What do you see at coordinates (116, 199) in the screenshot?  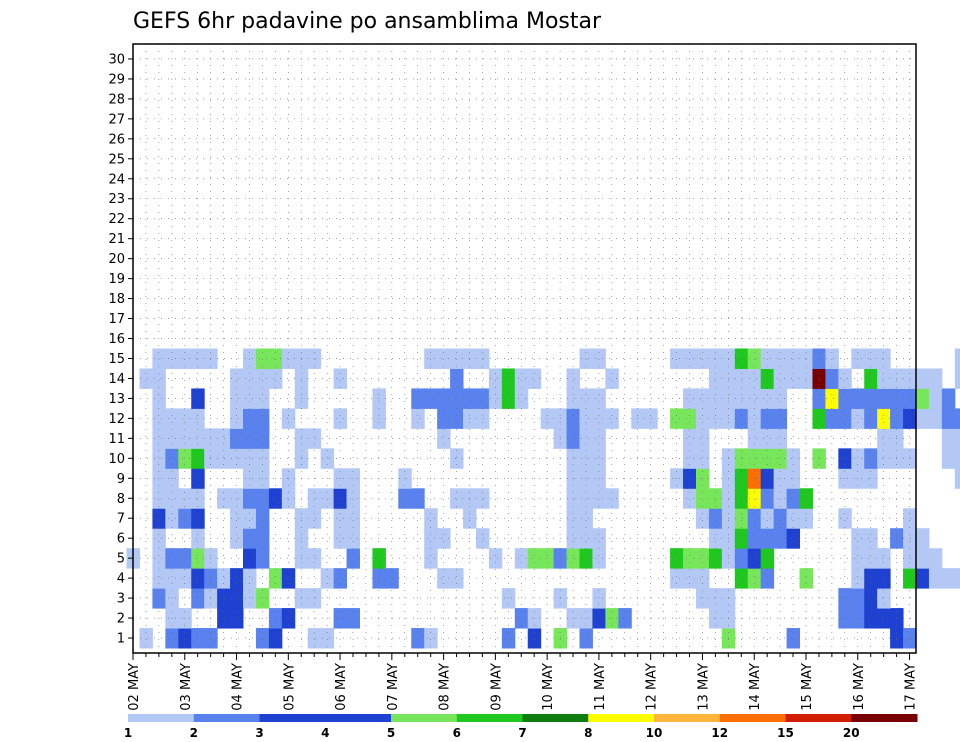 I see `y-tick-label: 23` at bounding box center [116, 199].